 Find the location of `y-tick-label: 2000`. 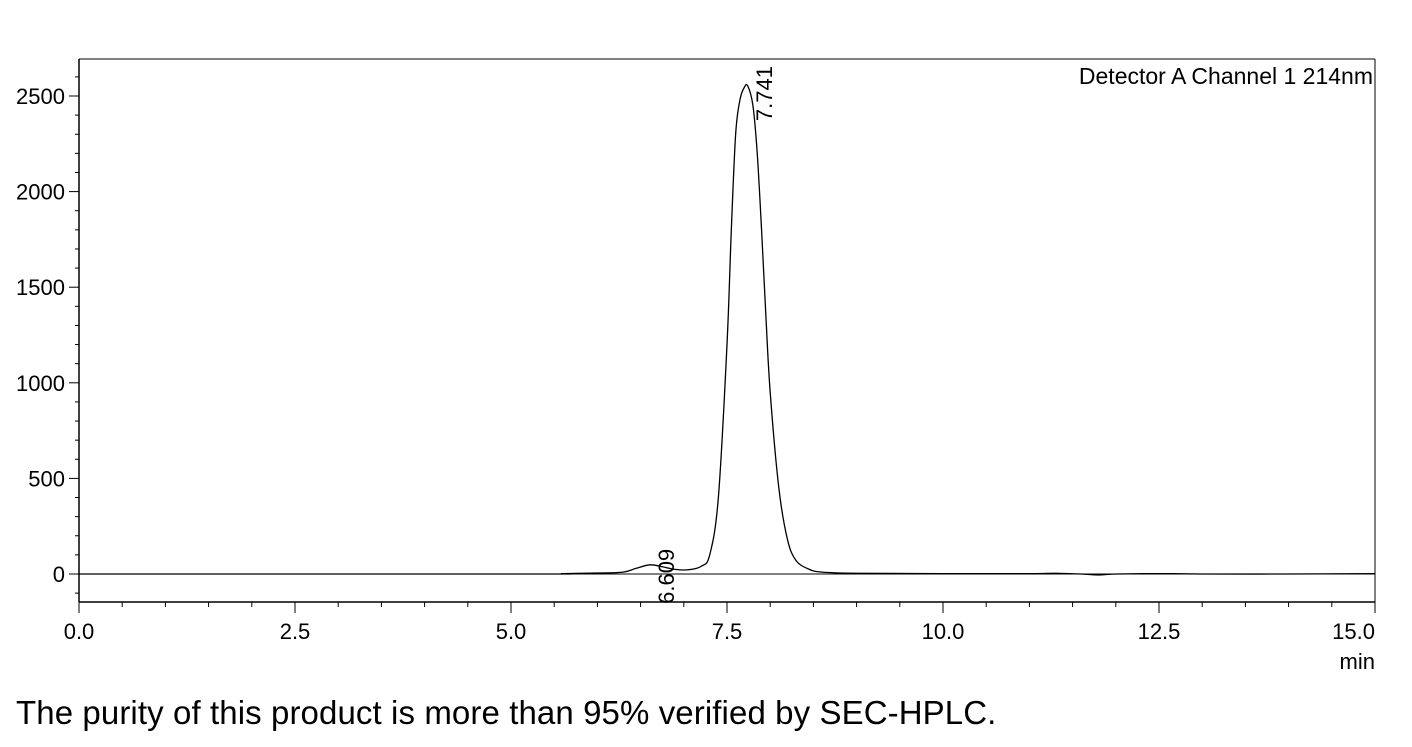

y-tick-label: 2000 is located at coordinates (40, 192).